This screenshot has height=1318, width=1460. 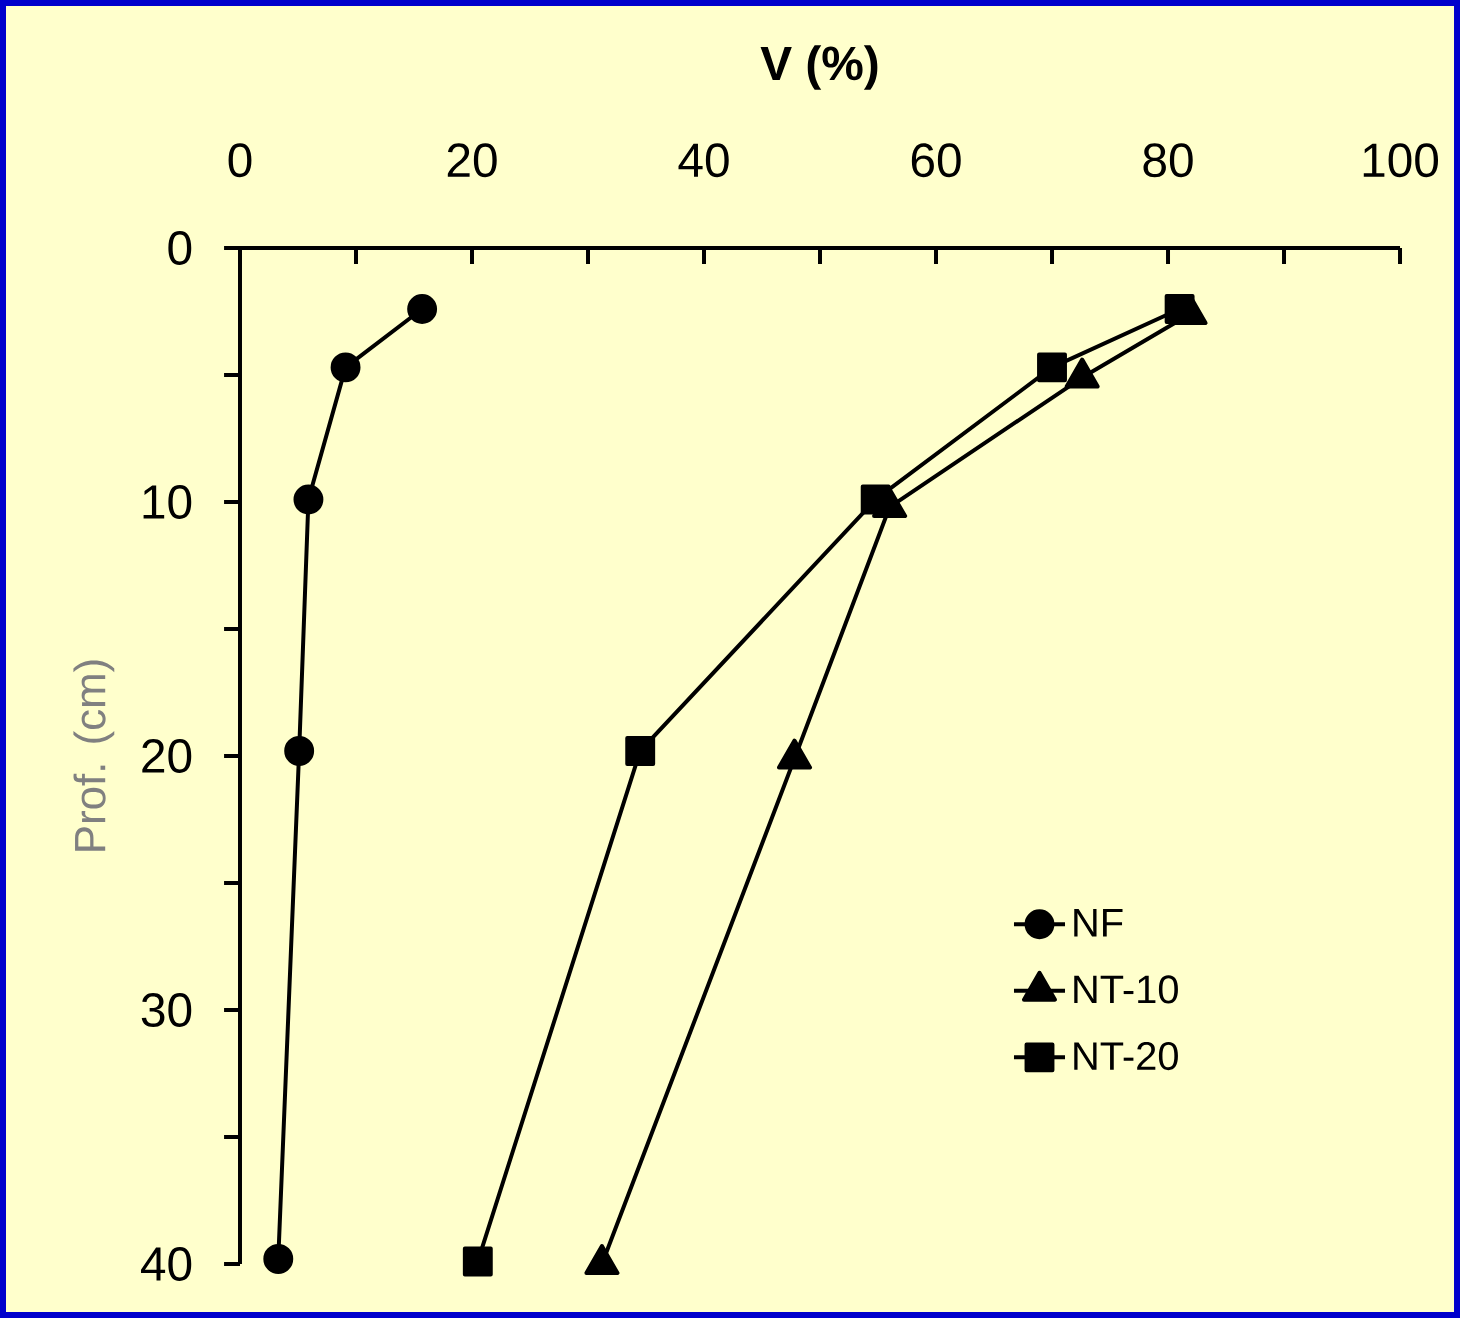 I want to click on y-tick-label: 30, so click(x=166, y=1010).